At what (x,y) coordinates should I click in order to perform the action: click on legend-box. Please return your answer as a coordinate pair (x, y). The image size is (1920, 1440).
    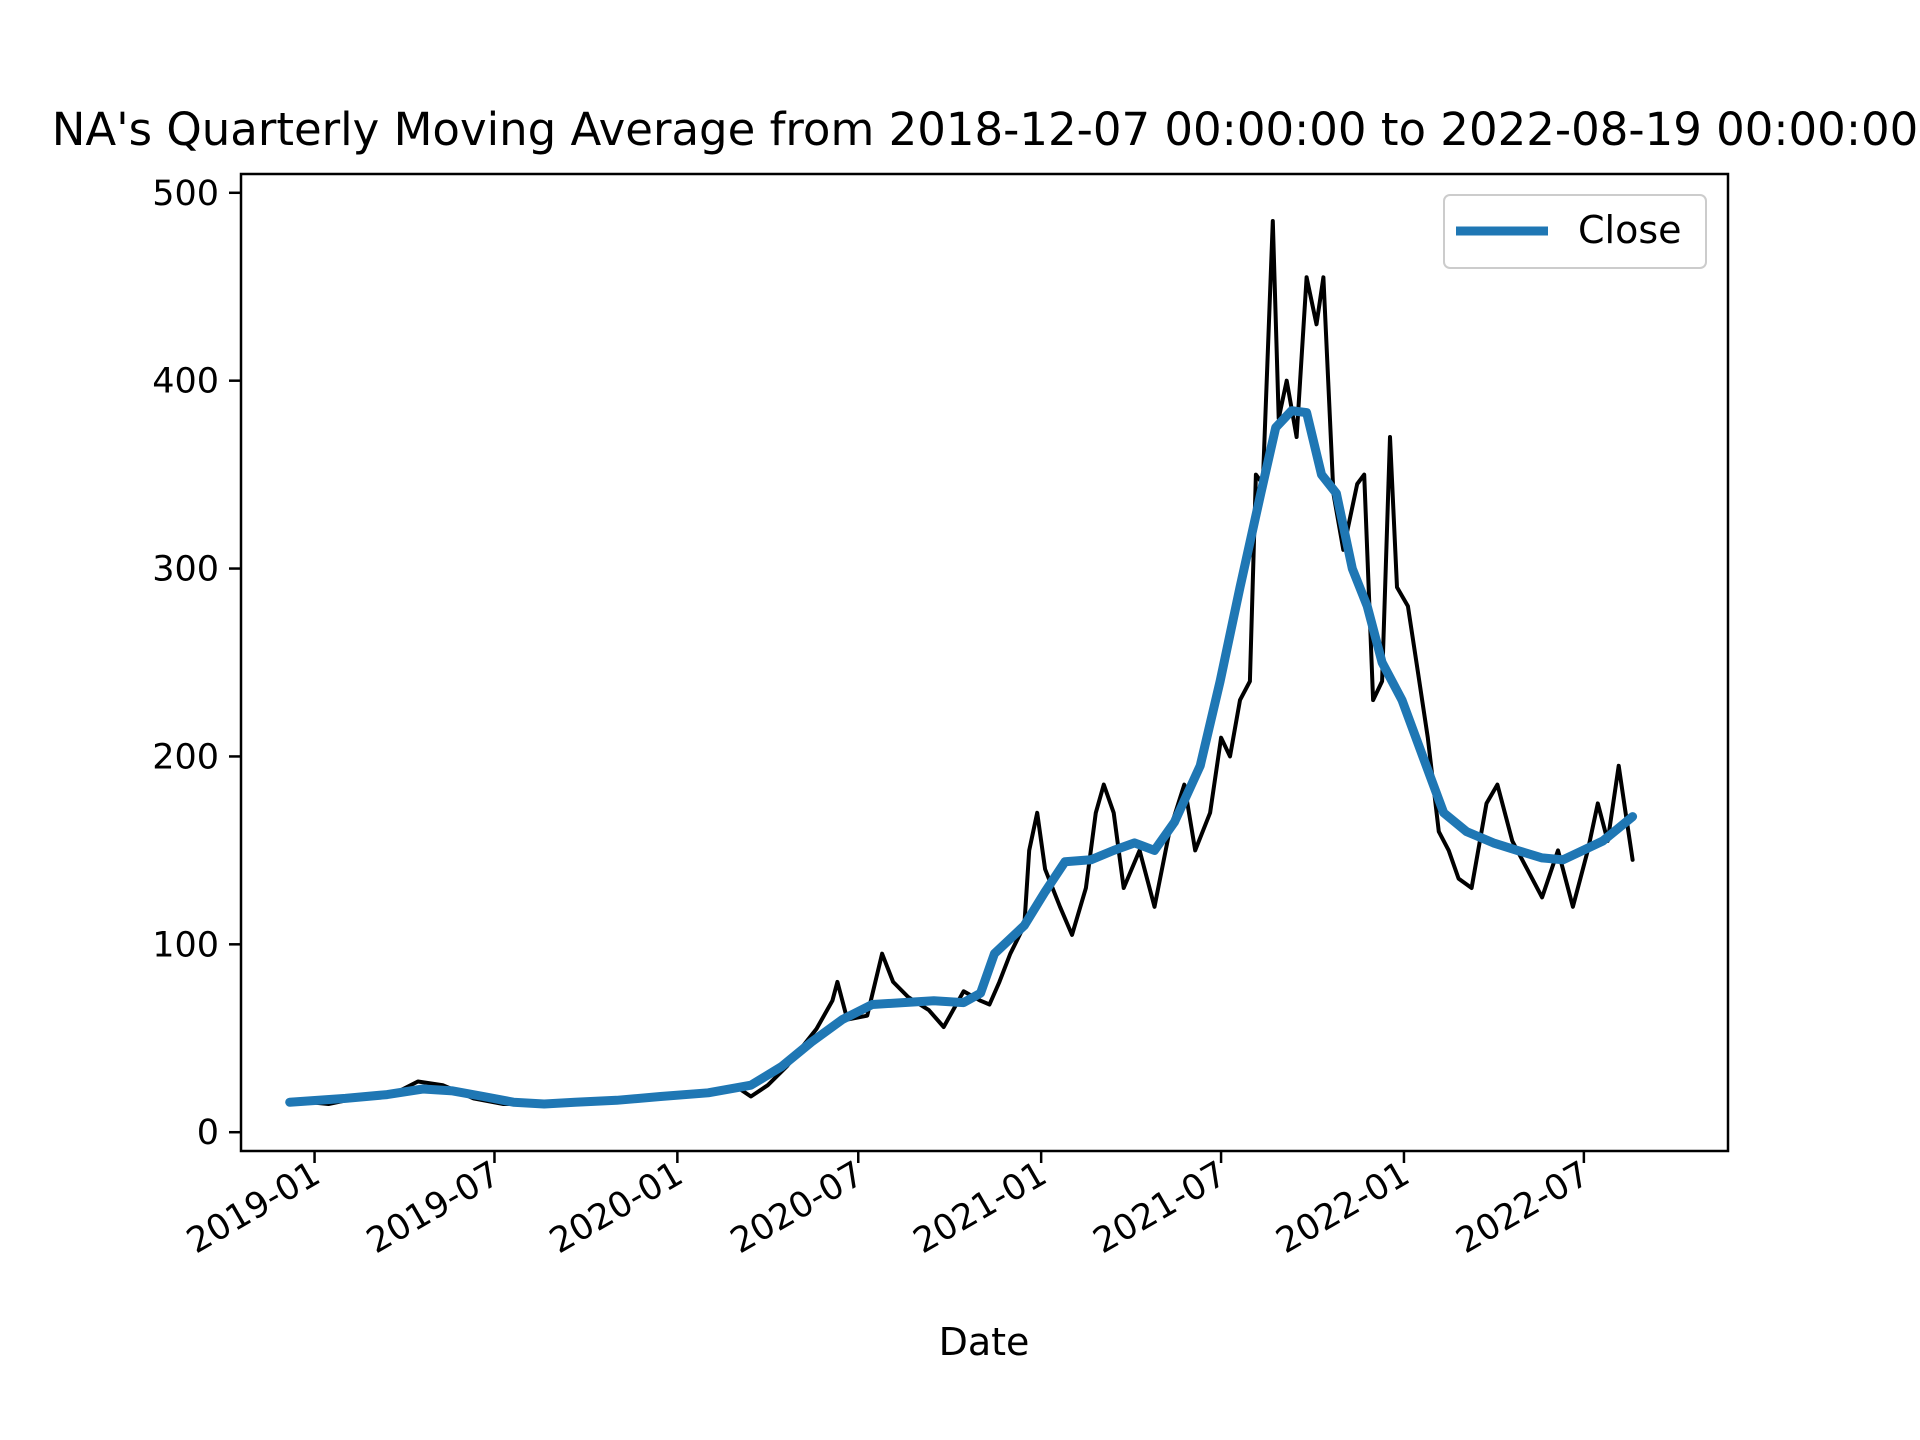
    Looking at the image, I should click on (1575, 231).